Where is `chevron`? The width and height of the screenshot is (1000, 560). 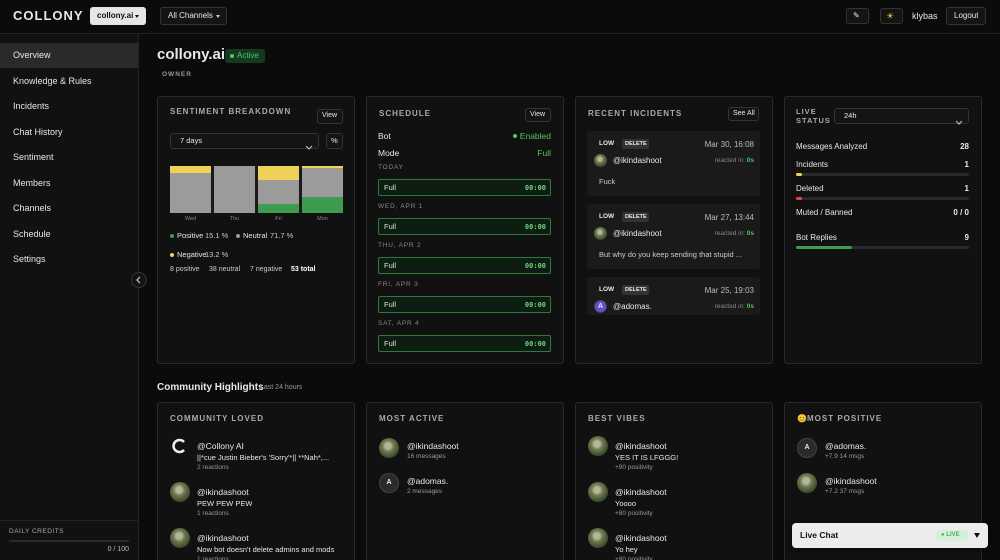 chevron is located at coordinates (309, 144).